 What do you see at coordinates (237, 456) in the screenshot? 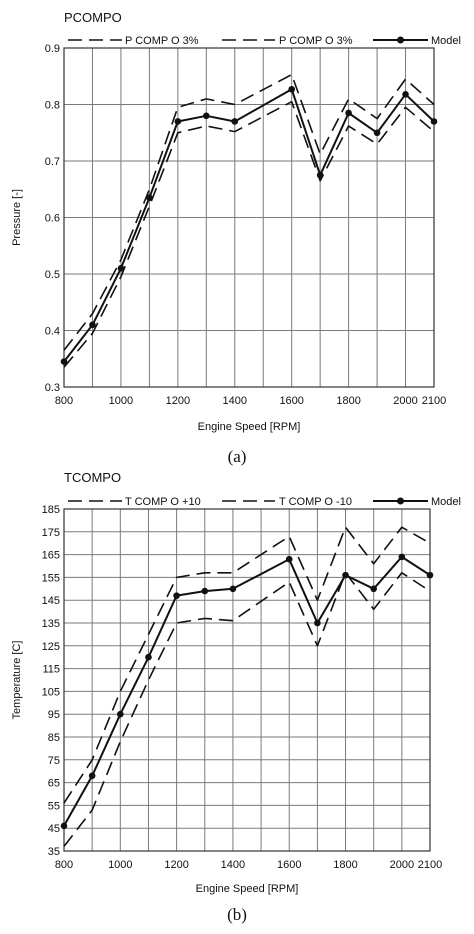
I see `figure-caption: (a)` at bounding box center [237, 456].